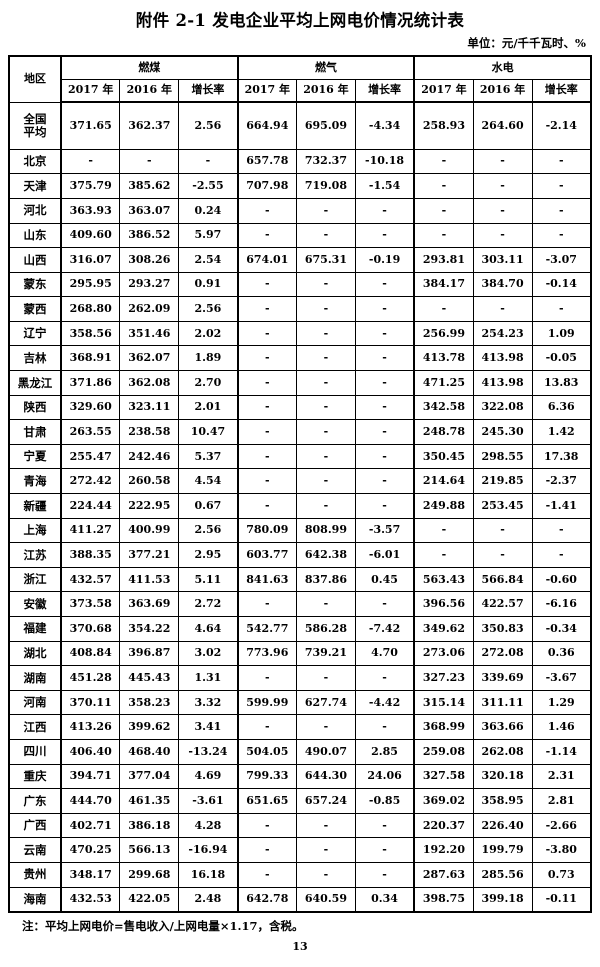 Image resolution: width=600 pixels, height=967 pixels. What do you see at coordinates (90, 432) in the screenshot?
I see `data-cell: 263.55` at bounding box center [90, 432].